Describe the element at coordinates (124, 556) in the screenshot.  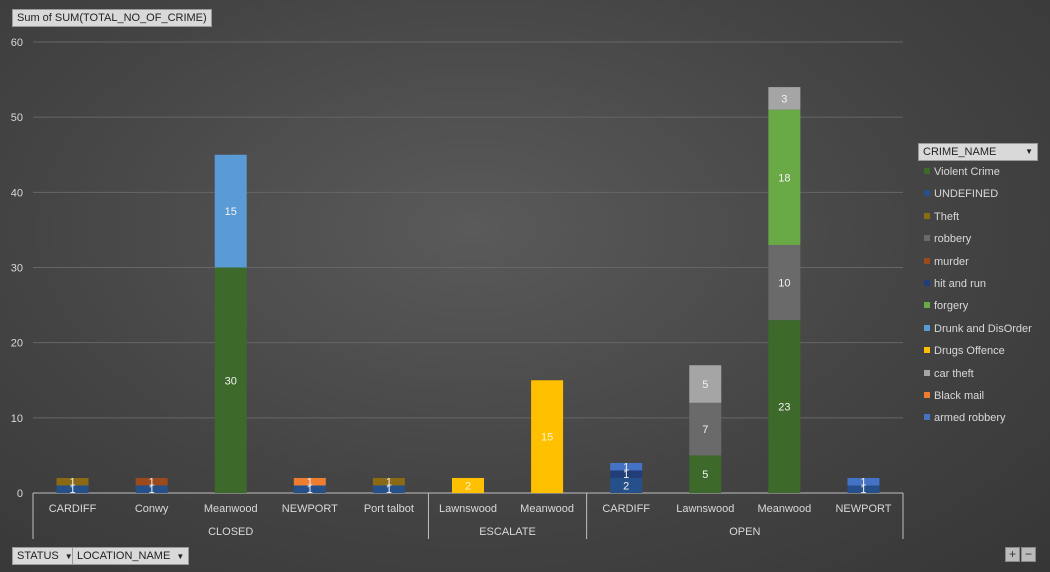
I see `location-field-label: LOCATION_NAME` at that location.